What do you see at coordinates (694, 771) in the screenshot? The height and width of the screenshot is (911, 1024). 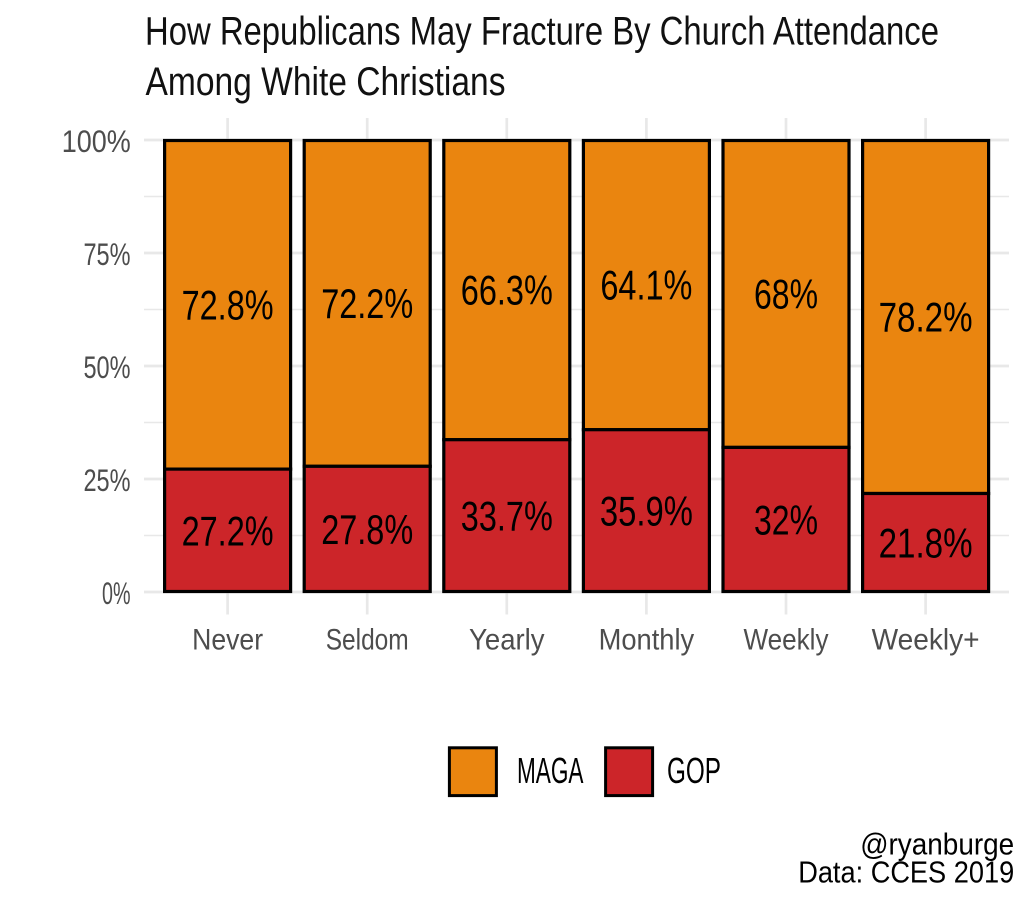 I see `svg-text: GOP` at bounding box center [694, 771].